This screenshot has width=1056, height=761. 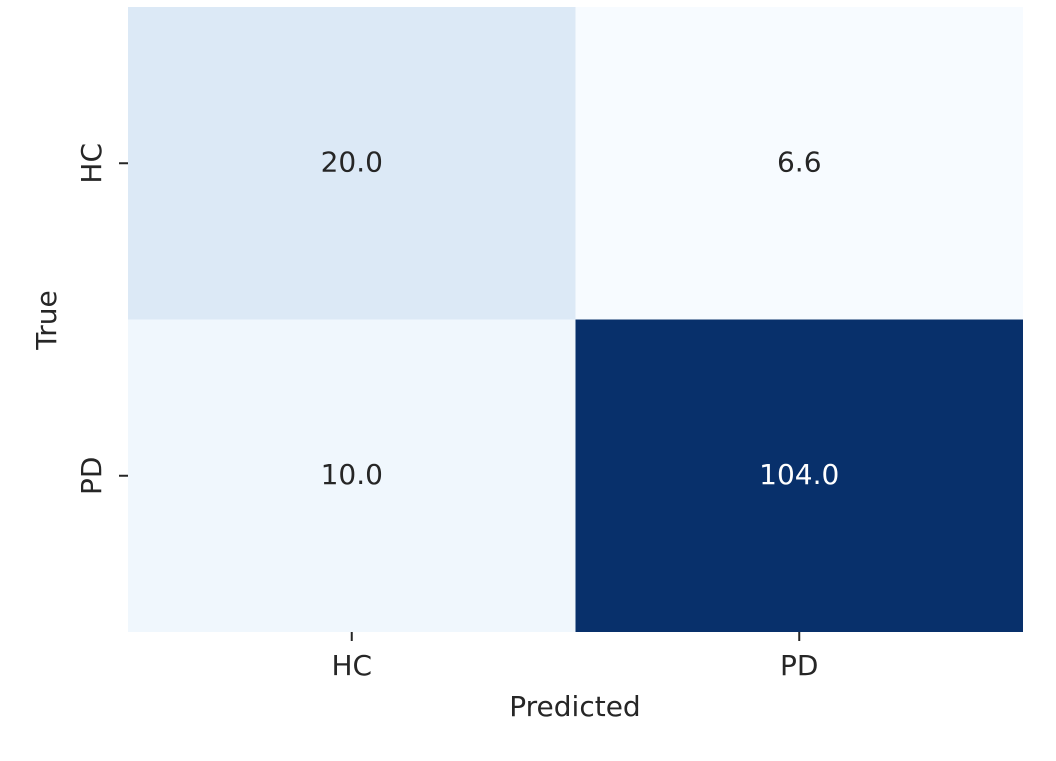 What do you see at coordinates (91, 476) in the screenshot?
I see `y-tick-label: PD` at bounding box center [91, 476].